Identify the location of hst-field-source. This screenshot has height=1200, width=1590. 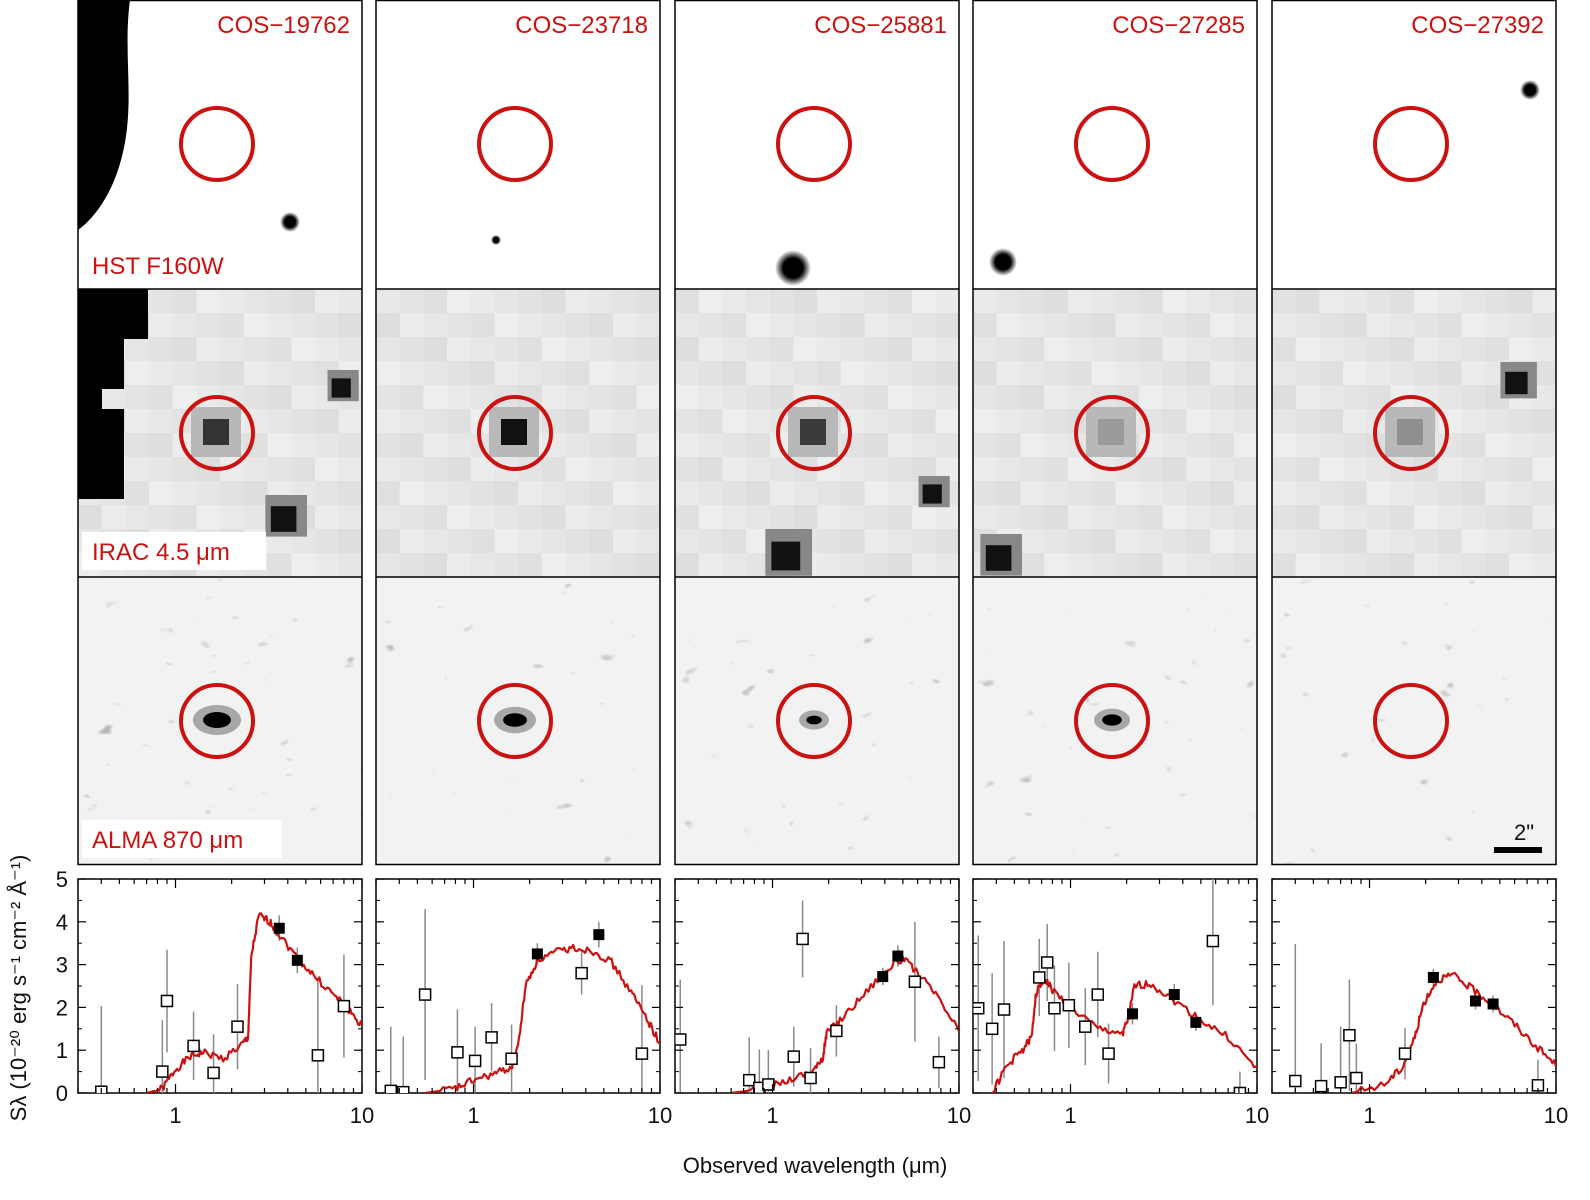
(1530, 90).